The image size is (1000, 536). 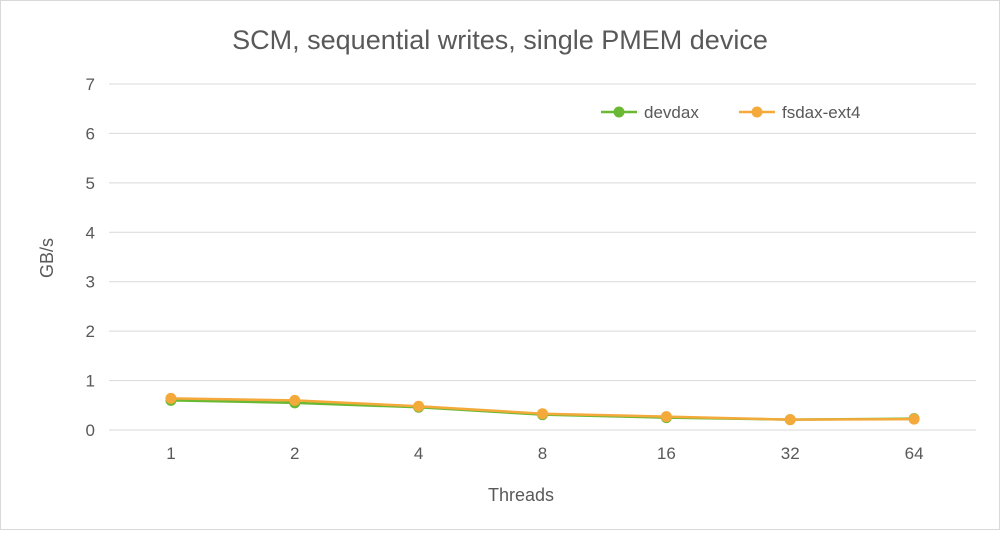 I want to click on x-tick-label: 1, so click(x=170, y=453).